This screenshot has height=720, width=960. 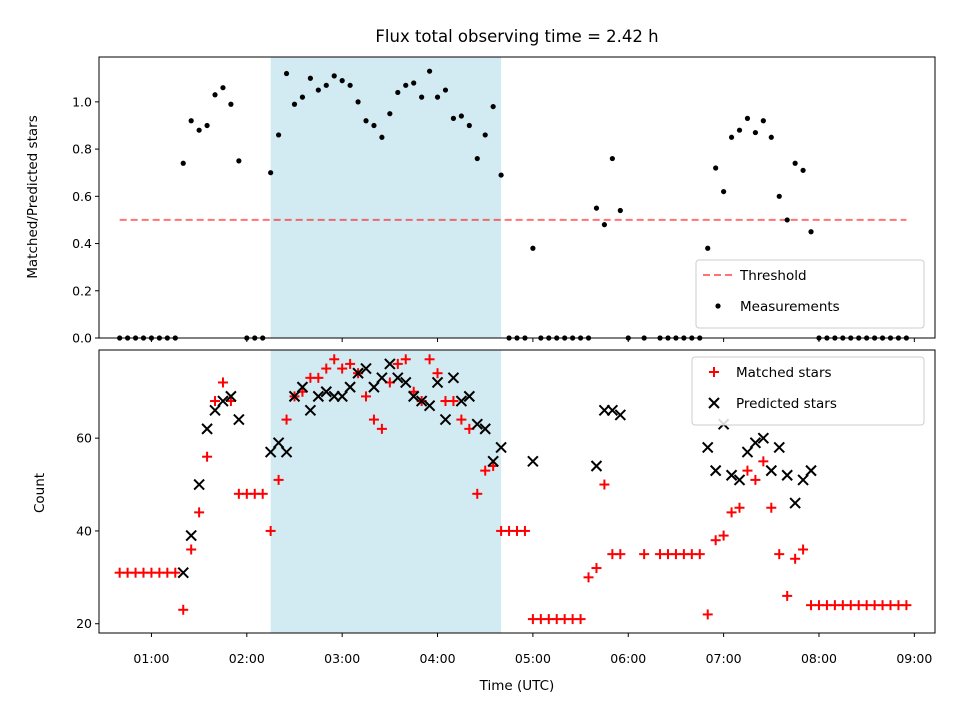 I want to click on top-y-tick-label: 0.4, so click(x=82, y=243).